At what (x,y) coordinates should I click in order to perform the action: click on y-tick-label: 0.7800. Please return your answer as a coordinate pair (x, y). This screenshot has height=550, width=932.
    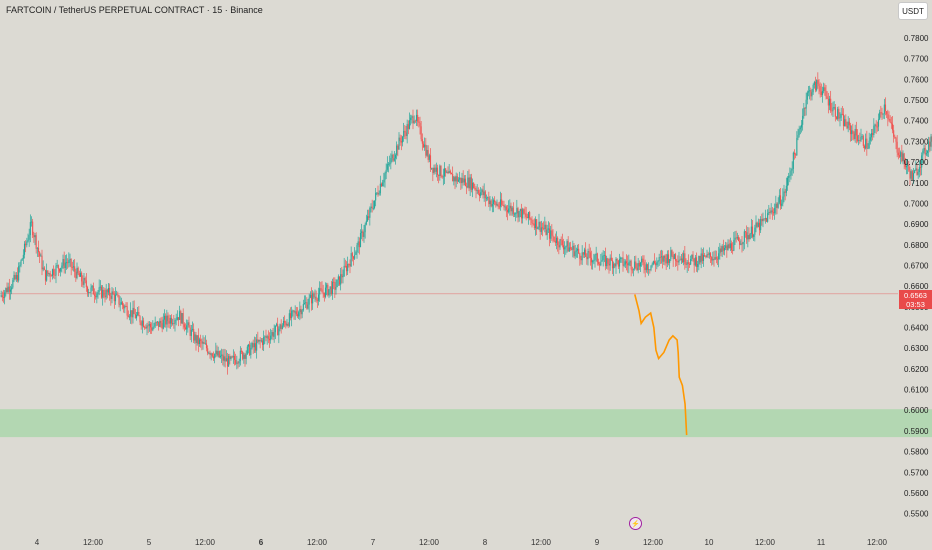
    Looking at the image, I should click on (916, 38).